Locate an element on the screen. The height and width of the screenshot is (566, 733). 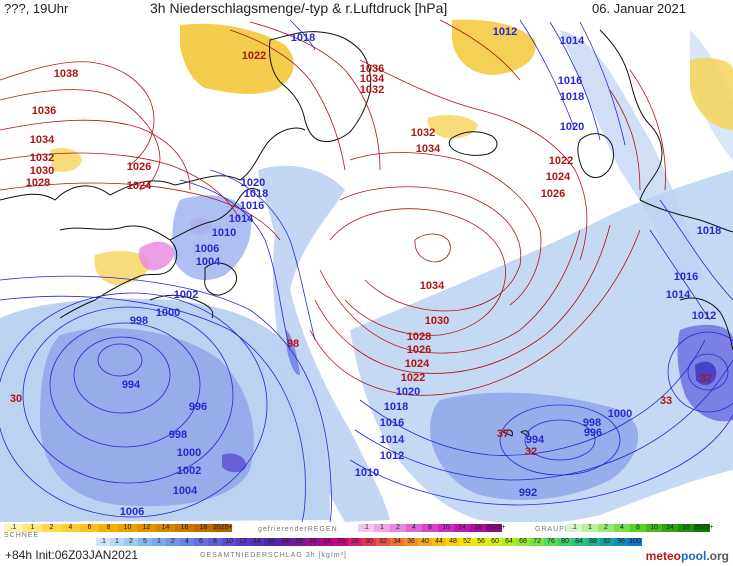
coast-scandinavia is located at coordinates (631, 115).